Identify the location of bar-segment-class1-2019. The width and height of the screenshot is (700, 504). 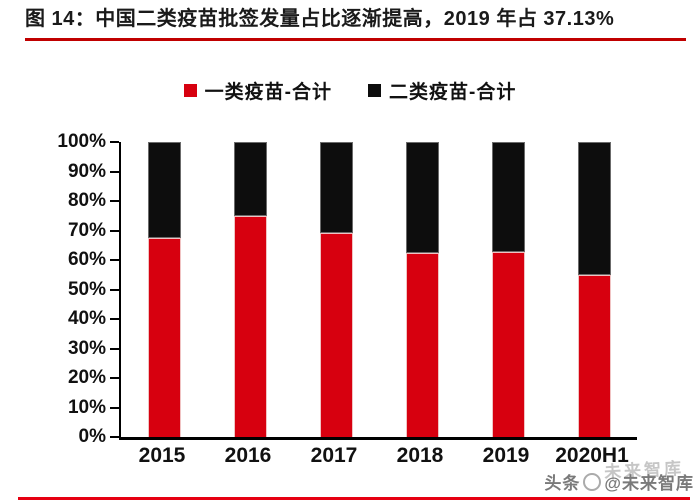
(508, 344).